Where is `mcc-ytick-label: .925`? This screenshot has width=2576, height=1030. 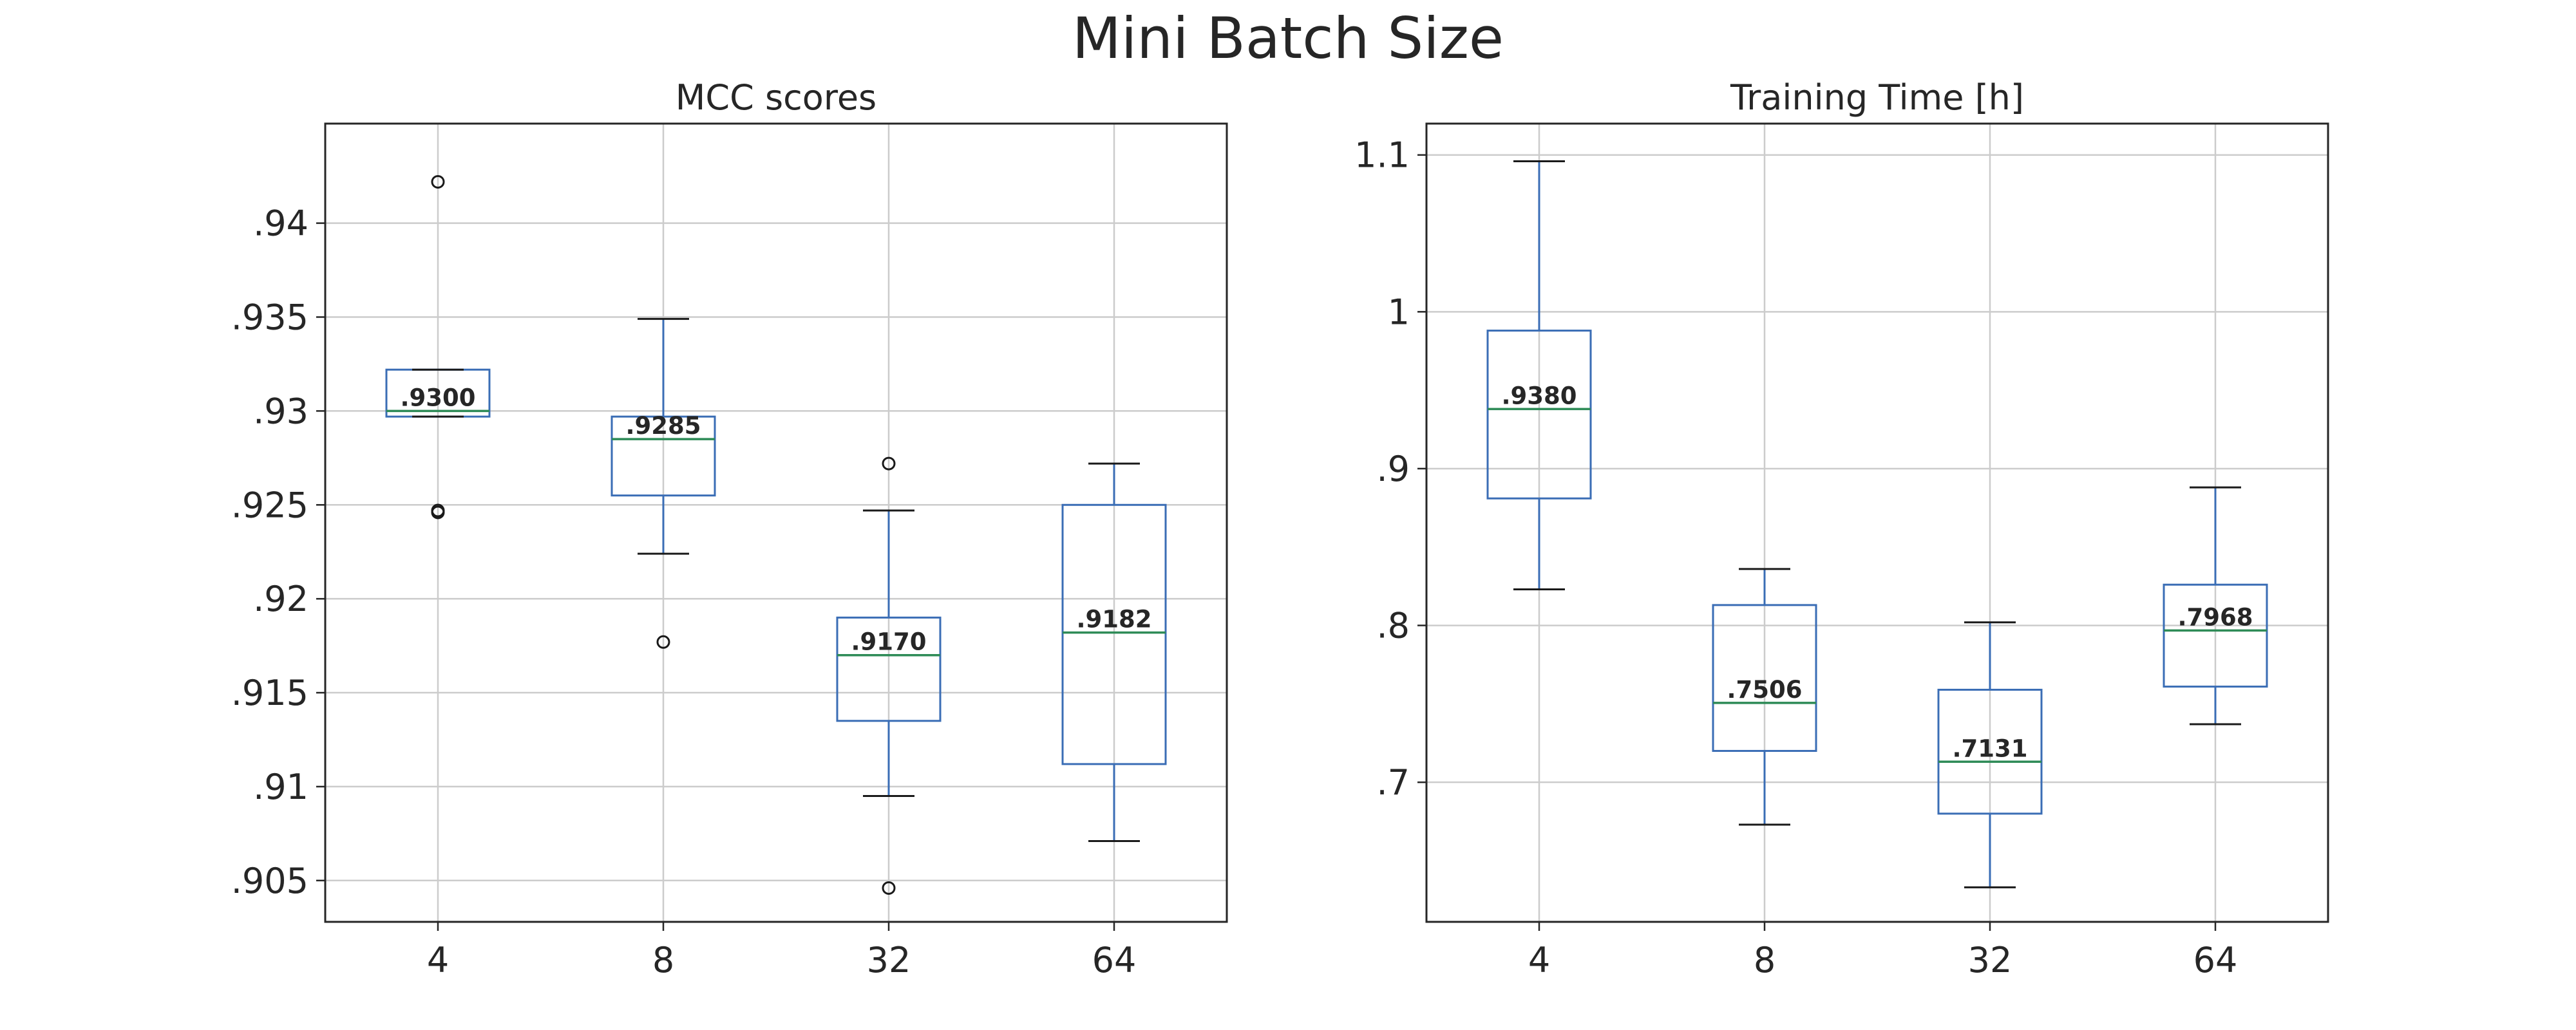 mcc-ytick-label: .925 is located at coordinates (269, 505).